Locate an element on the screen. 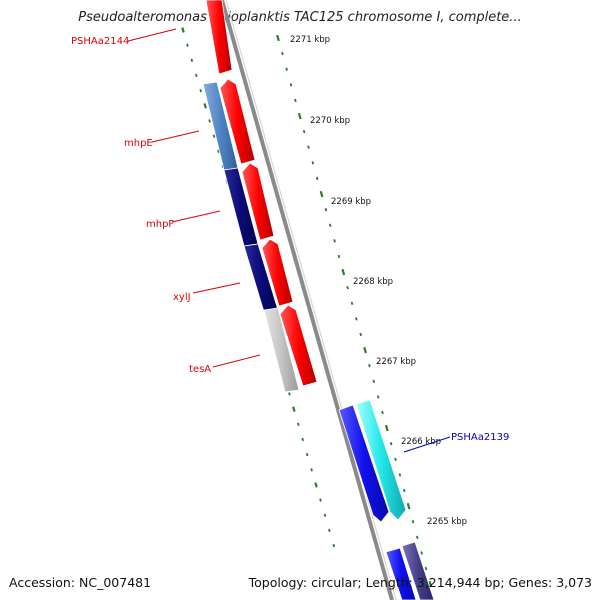  gene-block-PSHAa2139 is located at coordinates (381, 460).